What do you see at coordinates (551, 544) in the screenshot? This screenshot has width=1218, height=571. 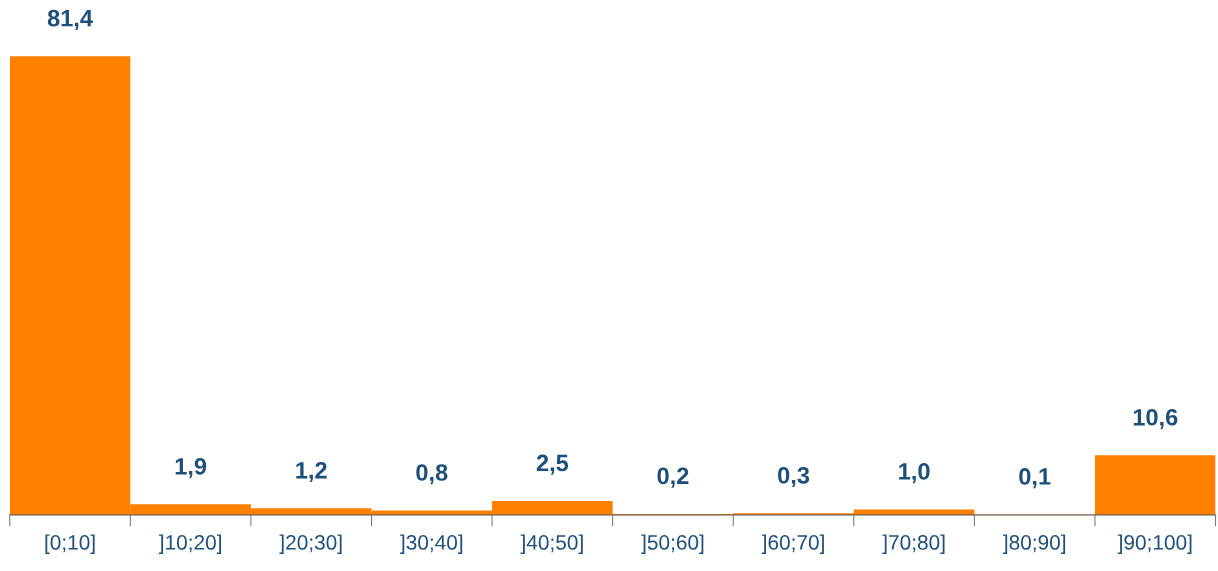 I see `x-tick-label: ]40;50]` at bounding box center [551, 544].